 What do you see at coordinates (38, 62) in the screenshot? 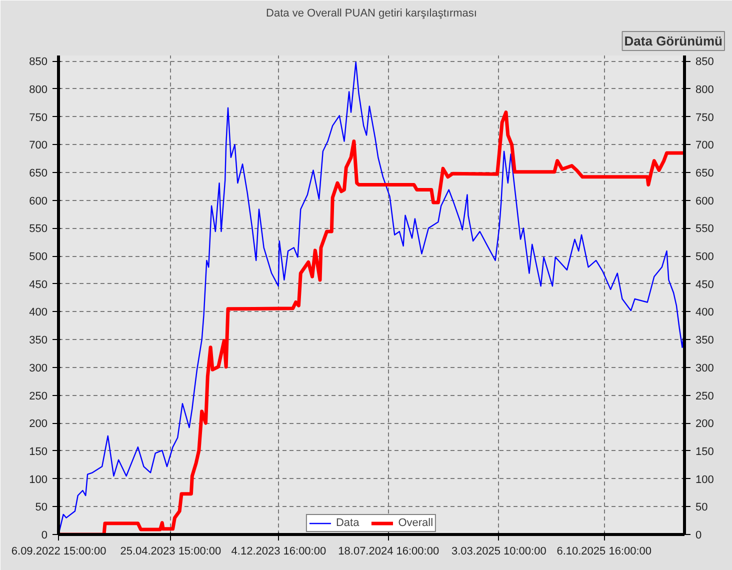
I see `y-tick-label: 850` at bounding box center [38, 62].